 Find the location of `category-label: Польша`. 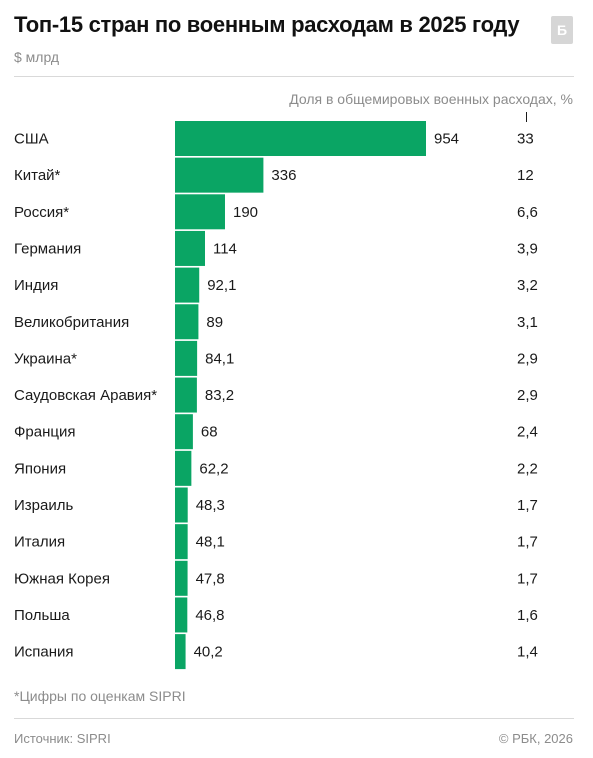

category-label: Польша is located at coordinates (42, 615).